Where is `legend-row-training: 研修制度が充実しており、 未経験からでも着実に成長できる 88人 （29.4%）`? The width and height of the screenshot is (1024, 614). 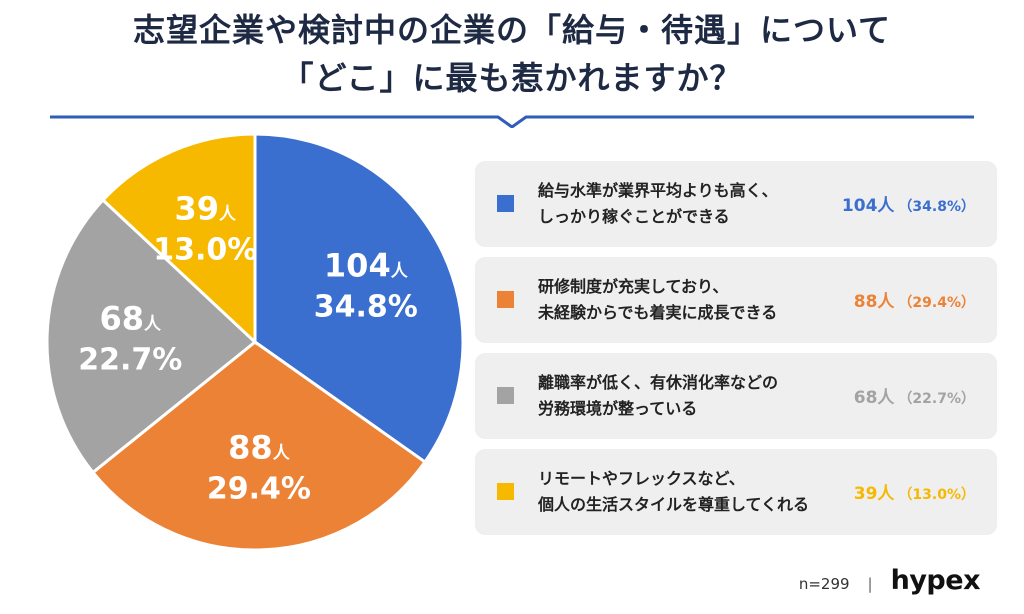 legend-row-training: 研修制度が充実しており、 未経験からでも着実に成長できる 88人 （29.4%） is located at coordinates (736, 300).